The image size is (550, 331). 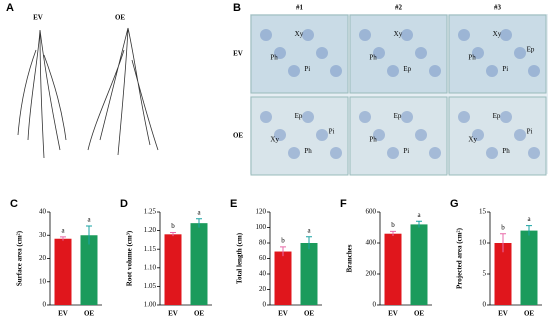 What do you see at coordinates (88, 93) in the screenshot?
I see `root-photo` at bounding box center [88, 93].